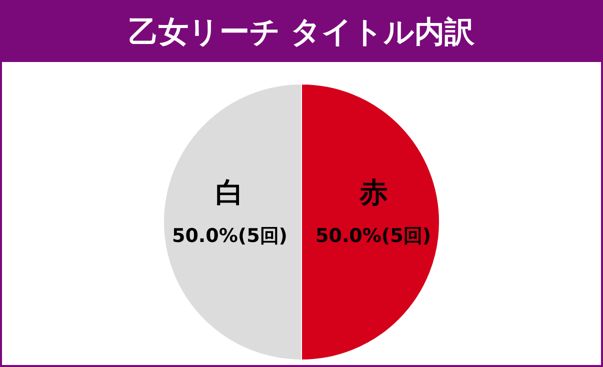 This screenshot has width=603, height=367. What do you see at coordinates (302, 32) in the screenshot?
I see `chart-title: 乙女リーチ タイトル内訳` at bounding box center [302, 32].